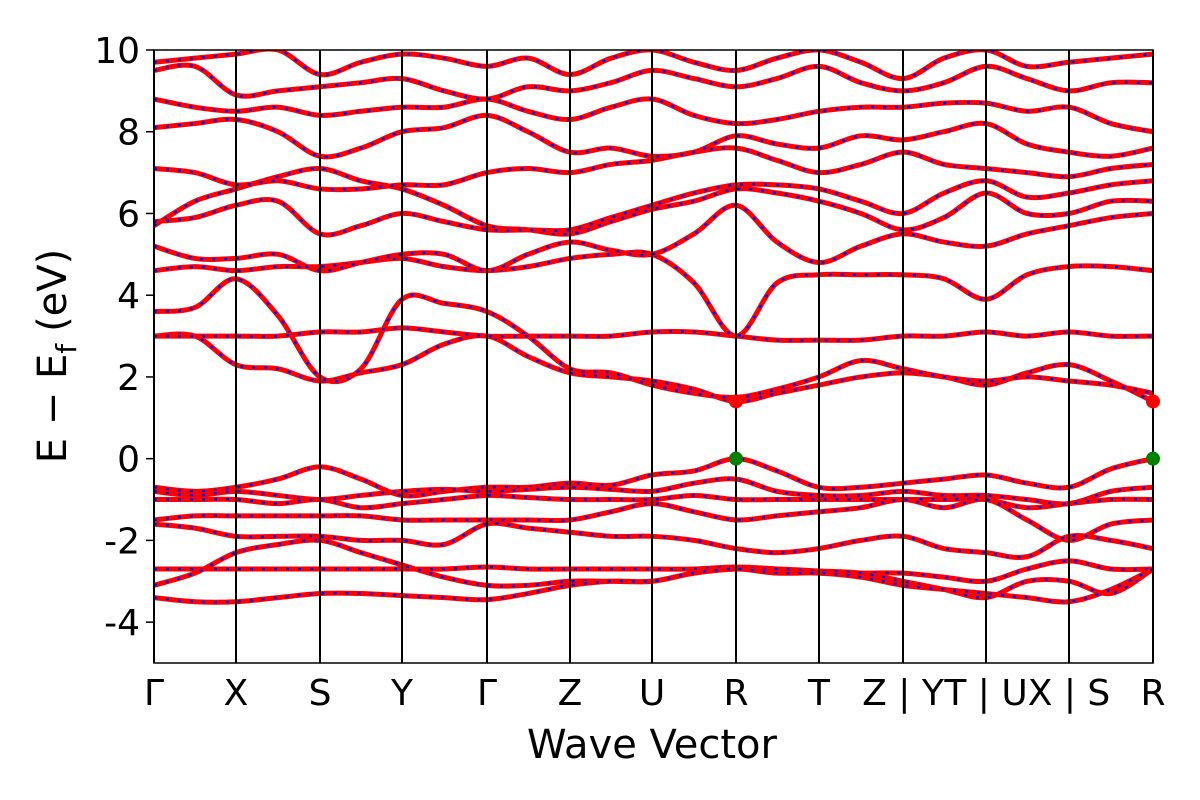 This screenshot has width=1200, height=800. I want to click on y-label-main: E − E, so click(53, 409).